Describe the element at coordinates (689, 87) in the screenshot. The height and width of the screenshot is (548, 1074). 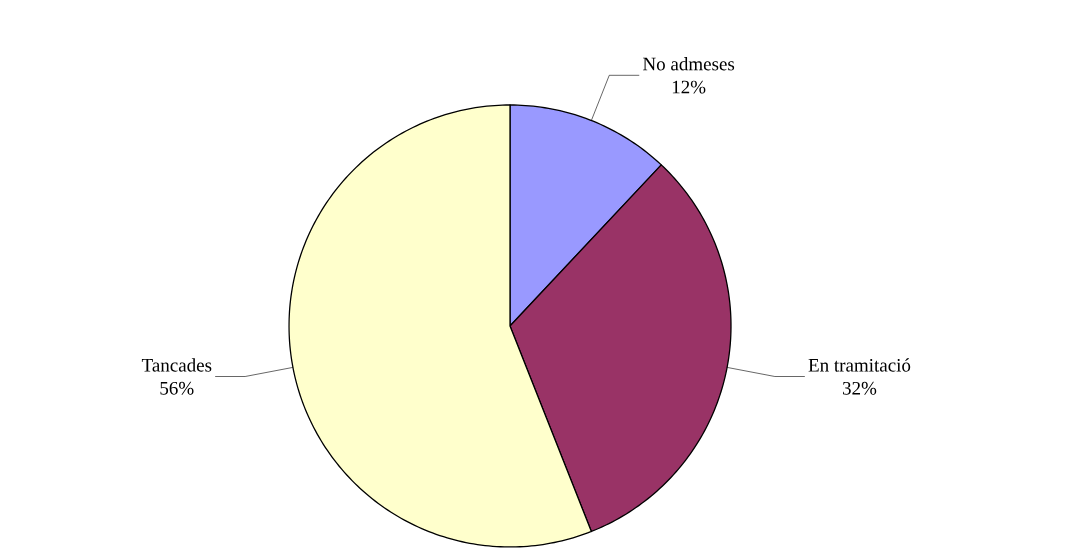
I see `data-label: 12%` at that location.